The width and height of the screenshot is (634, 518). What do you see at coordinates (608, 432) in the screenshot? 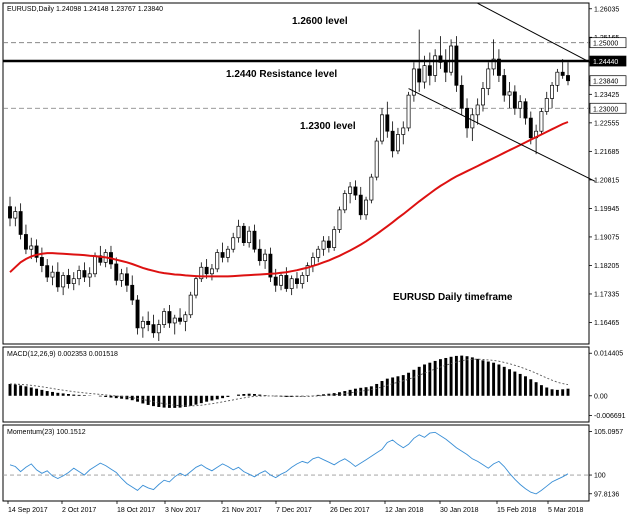
I see `momentum-y-tick-label: 105.0957` at bounding box center [608, 432].